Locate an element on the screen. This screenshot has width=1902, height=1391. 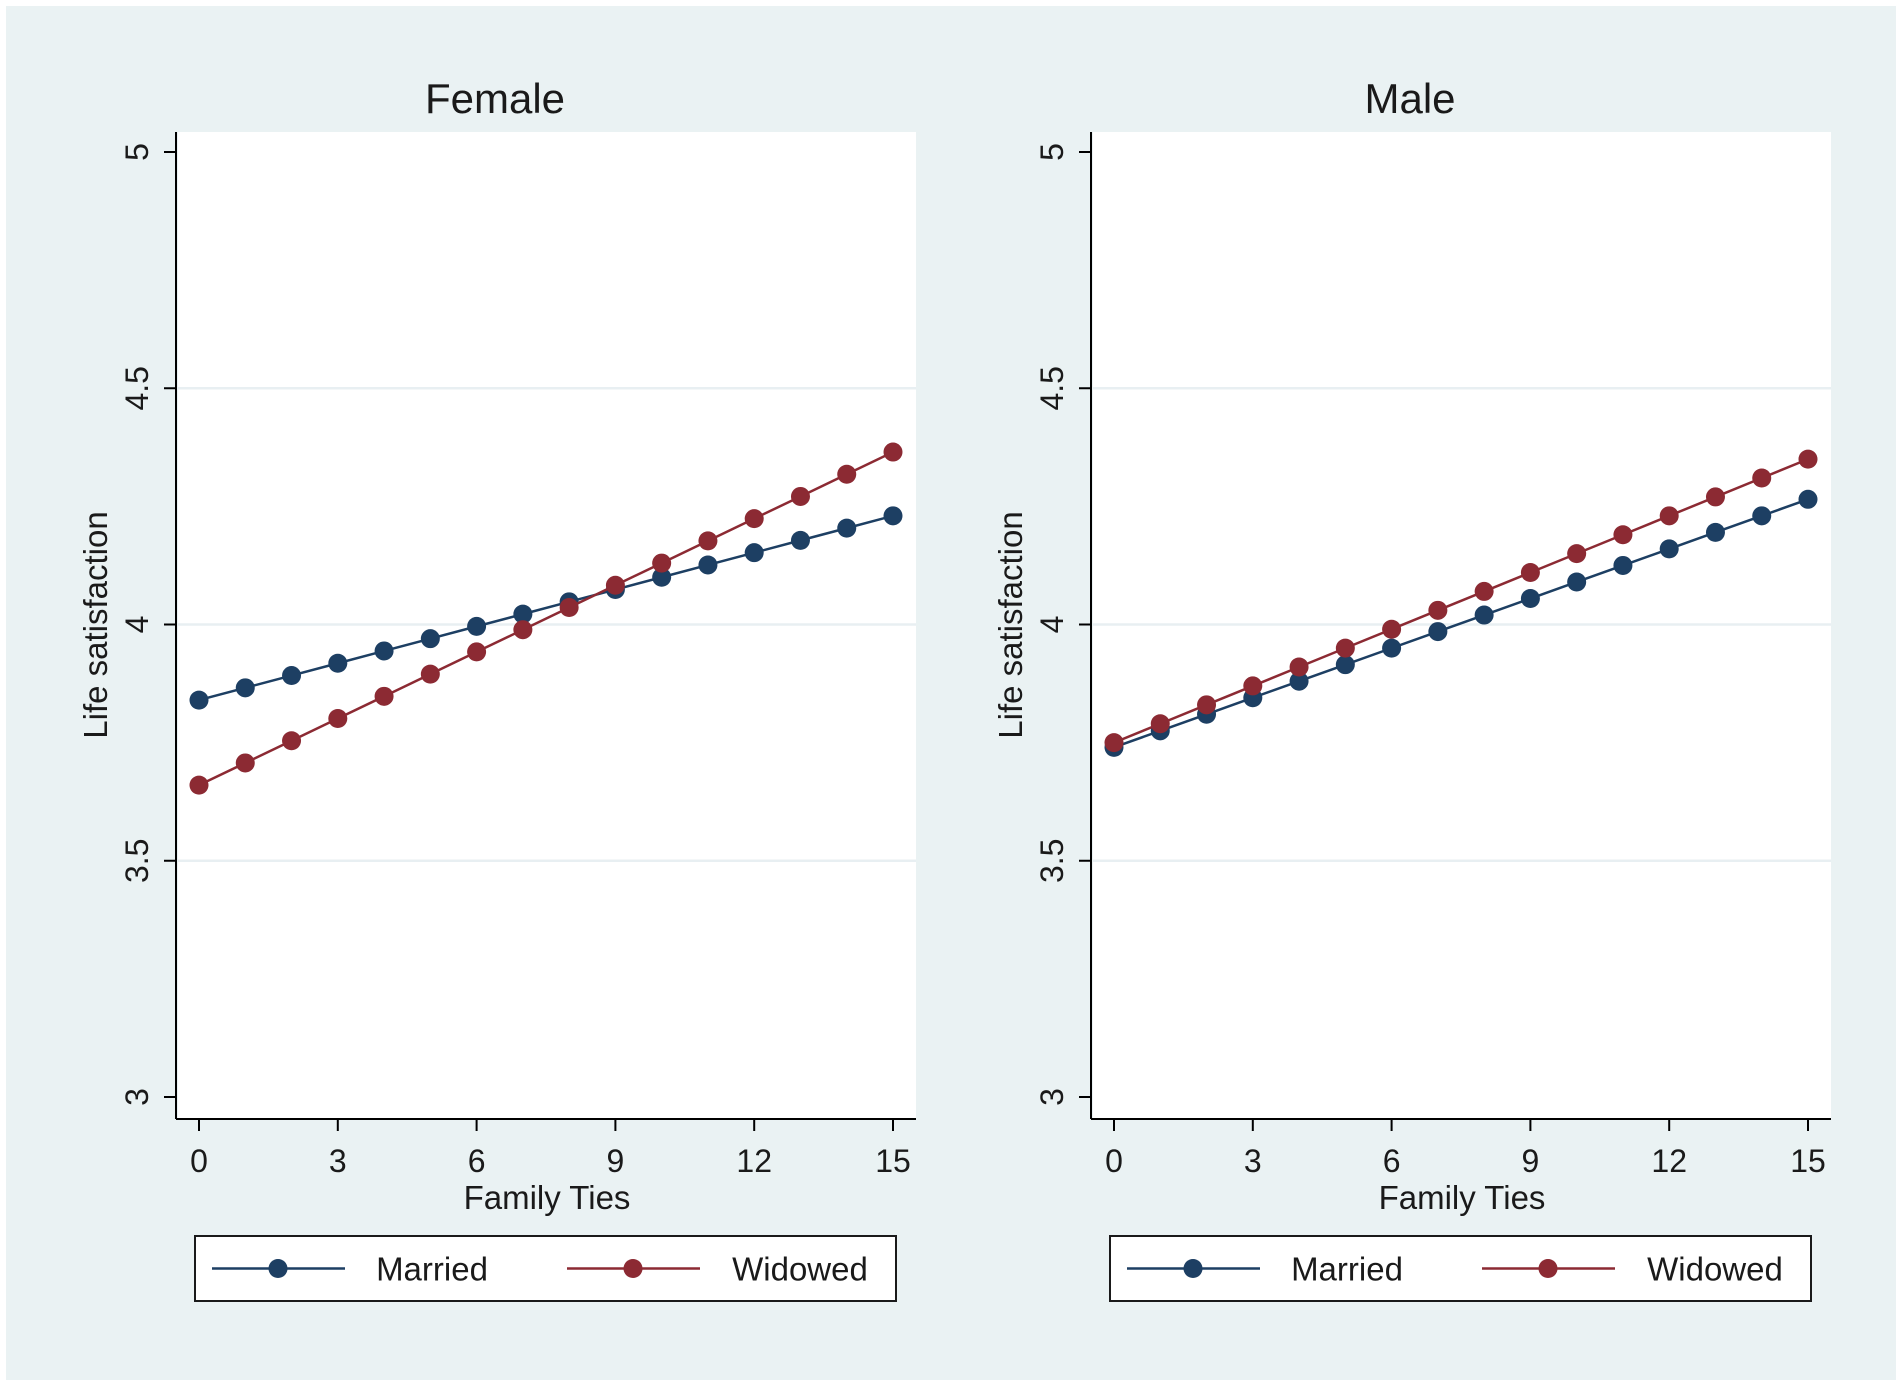
y-tick-label: 5 is located at coordinates (1052, 152).